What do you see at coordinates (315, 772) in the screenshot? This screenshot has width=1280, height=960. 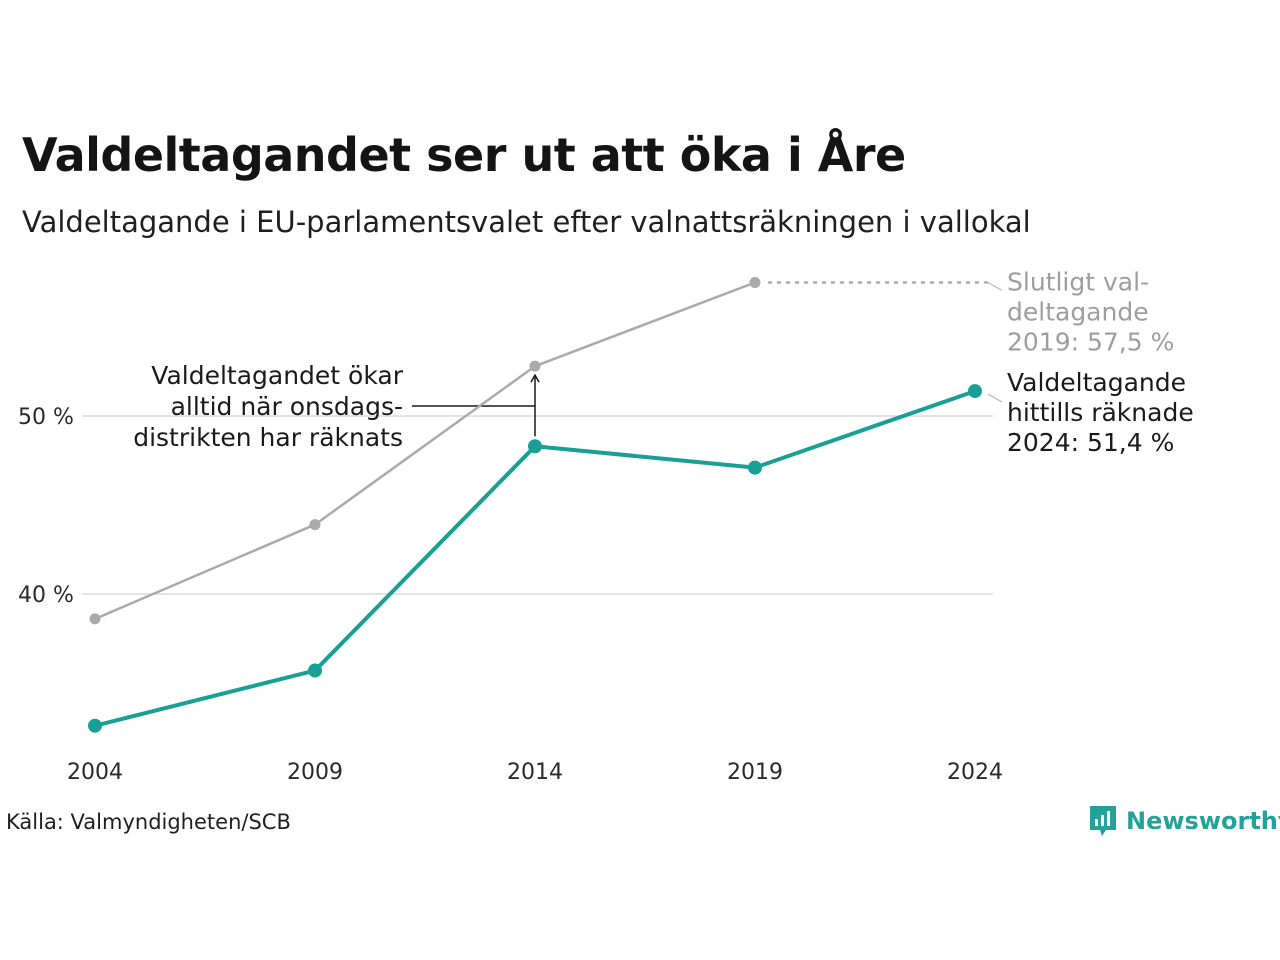 I see `x-tick-label: 2009` at bounding box center [315, 772].